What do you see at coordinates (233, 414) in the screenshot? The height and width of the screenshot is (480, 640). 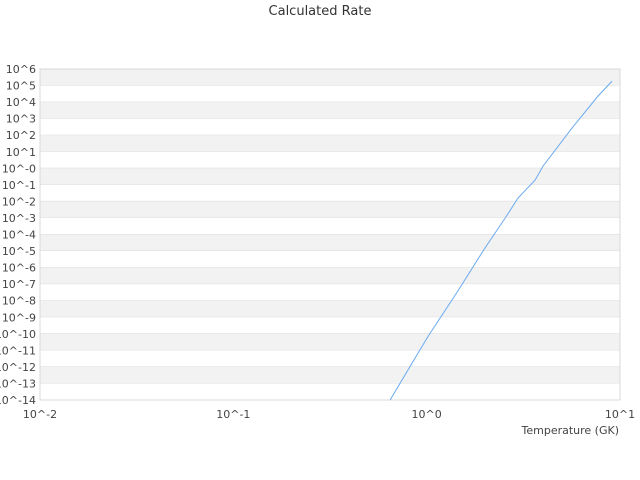 I see `x-tick-label: 10^-1` at bounding box center [233, 414].